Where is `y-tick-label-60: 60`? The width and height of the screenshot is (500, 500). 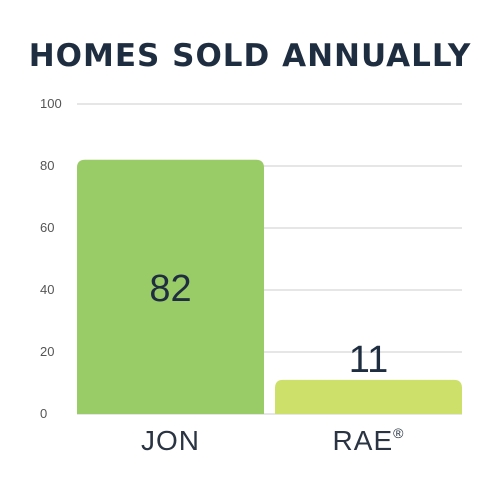
y-tick-label-60: 60 is located at coordinates (47, 227).